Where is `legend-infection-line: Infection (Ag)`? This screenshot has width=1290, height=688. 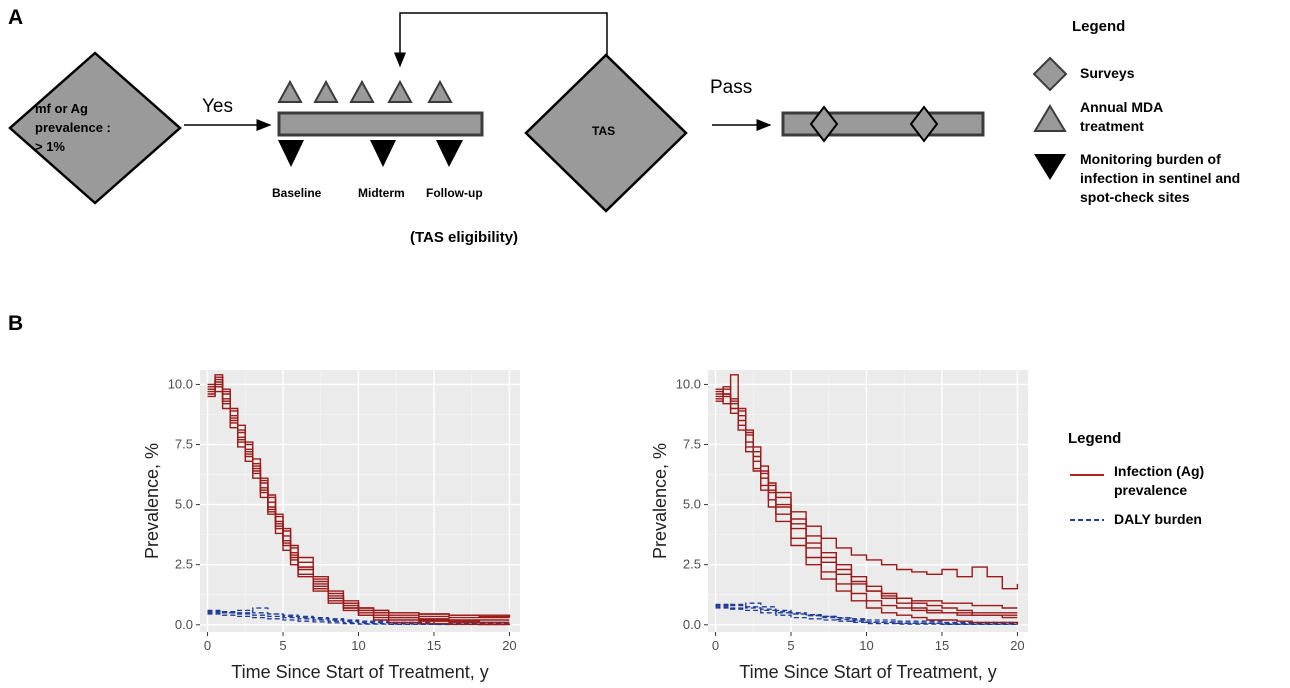
legend-infection-line: Infection (Ag) is located at coordinates (1159, 471).